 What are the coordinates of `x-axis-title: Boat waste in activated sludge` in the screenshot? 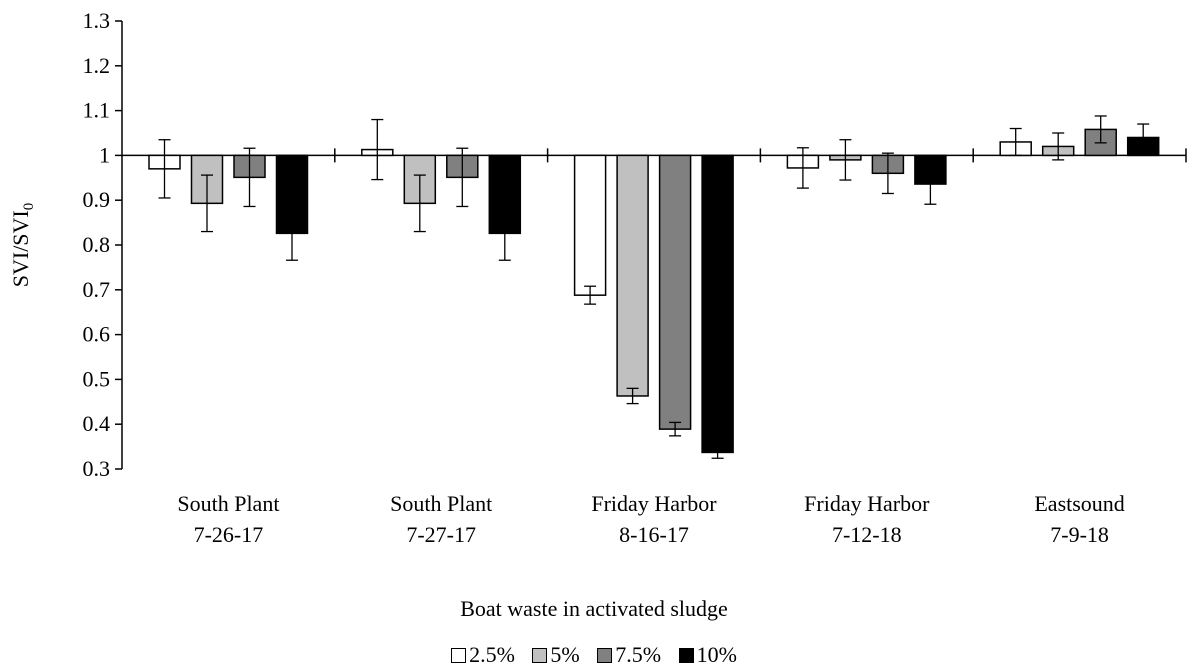 It's located at (594, 608).